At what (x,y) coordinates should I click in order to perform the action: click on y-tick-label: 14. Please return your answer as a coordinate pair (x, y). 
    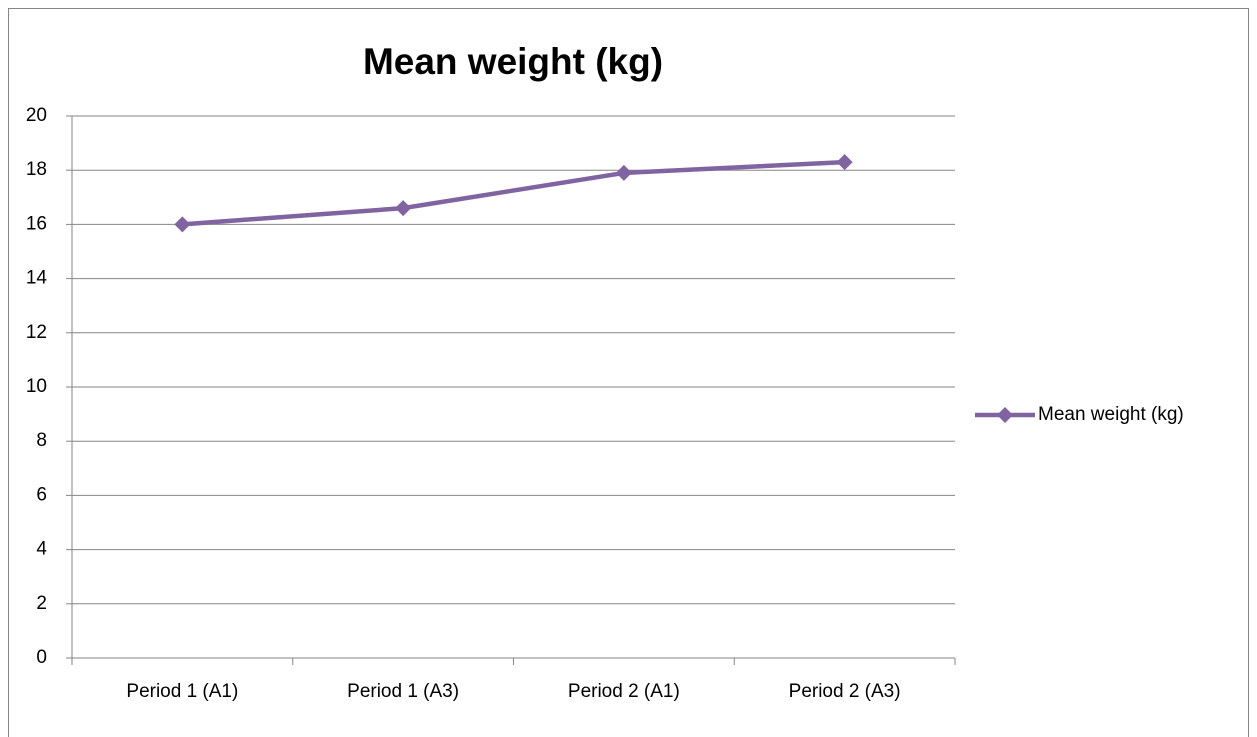
    Looking at the image, I should click on (37, 278).